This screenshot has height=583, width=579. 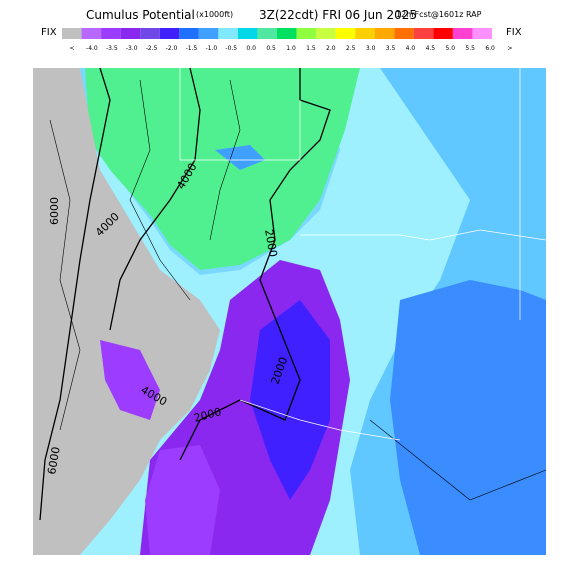 I want to click on legend-label: -4.0, so click(x=92, y=48).